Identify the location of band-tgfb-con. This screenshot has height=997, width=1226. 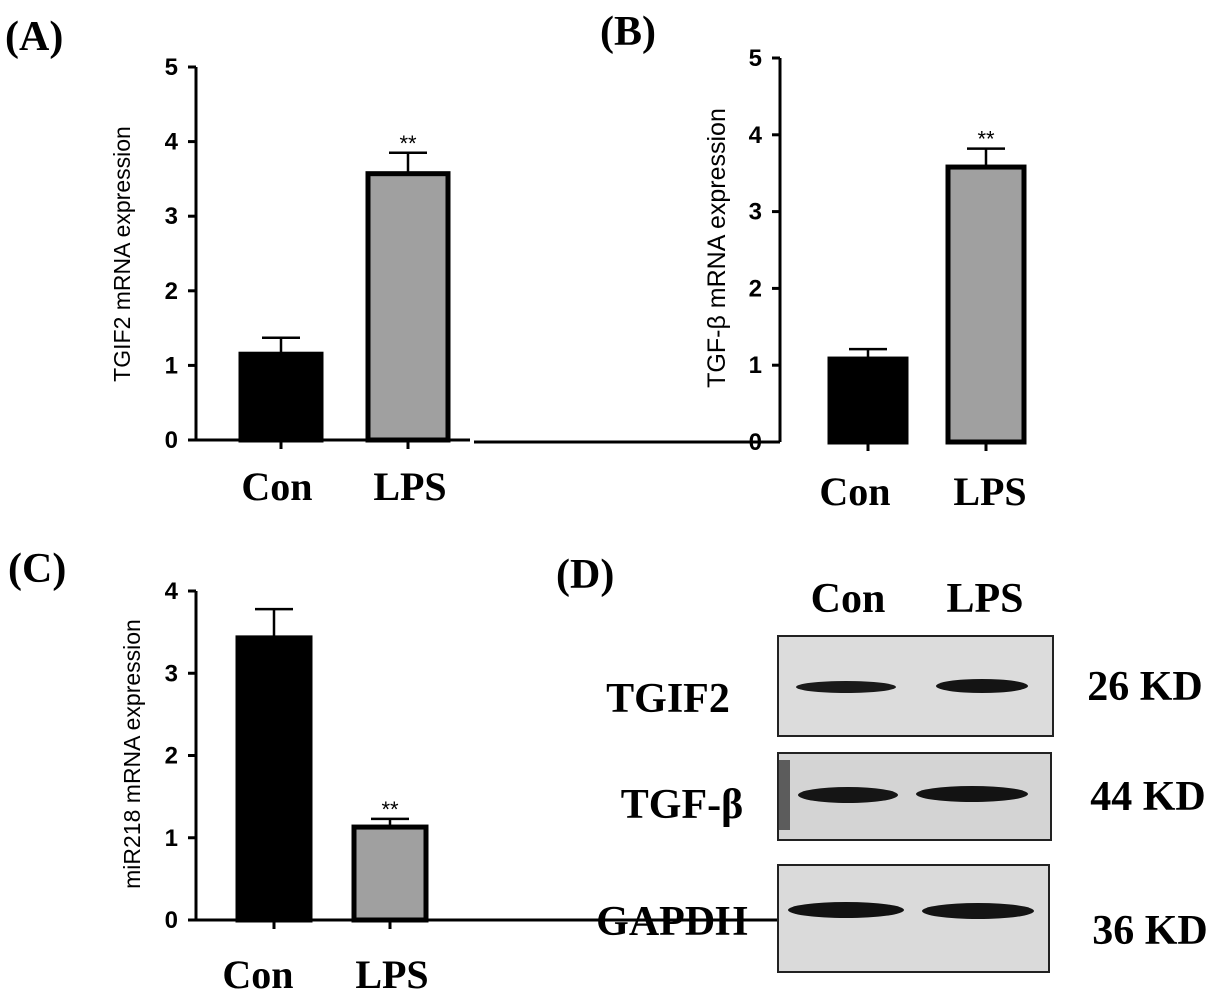
(848, 795).